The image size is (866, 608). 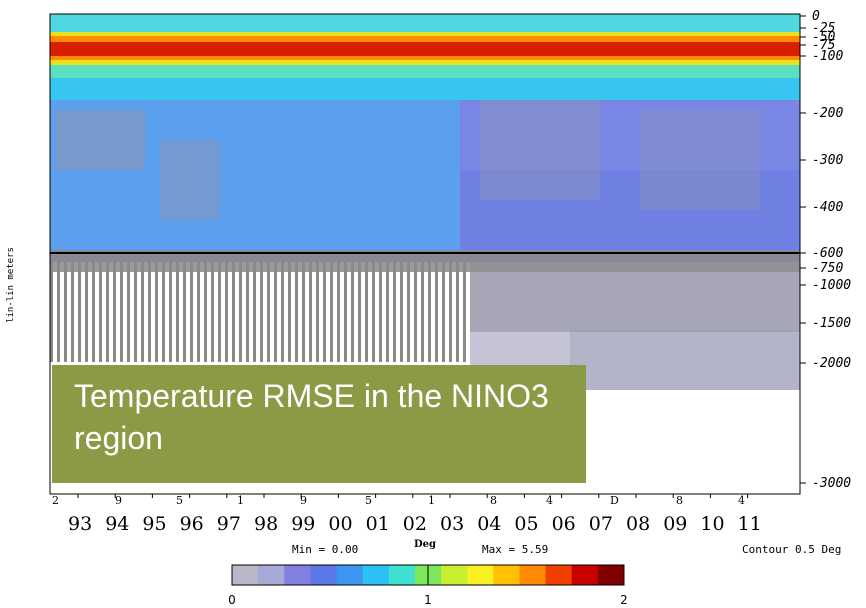 What do you see at coordinates (325, 549) in the screenshot?
I see `min-value-text: Min = 0.00` at bounding box center [325, 549].